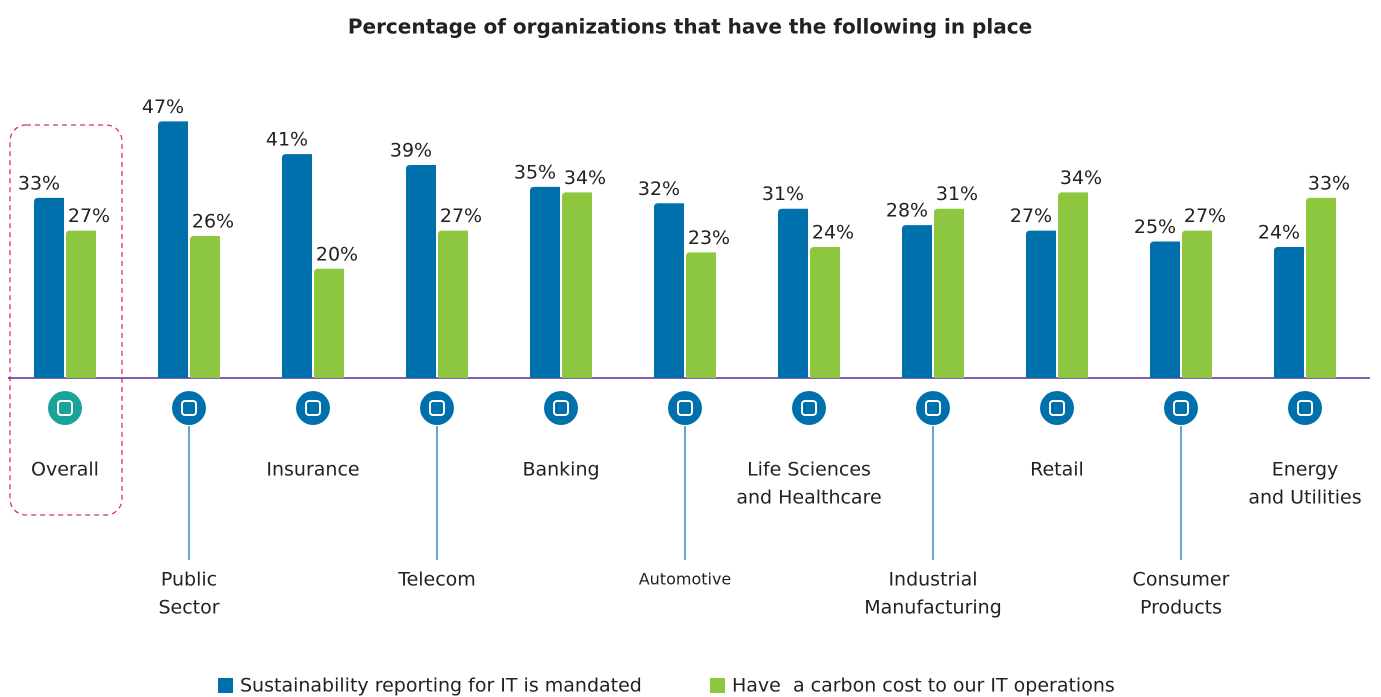 The image size is (1381, 697). Describe the element at coordinates (189, 580) in the screenshot. I see `x-tick-label: Public` at that location.